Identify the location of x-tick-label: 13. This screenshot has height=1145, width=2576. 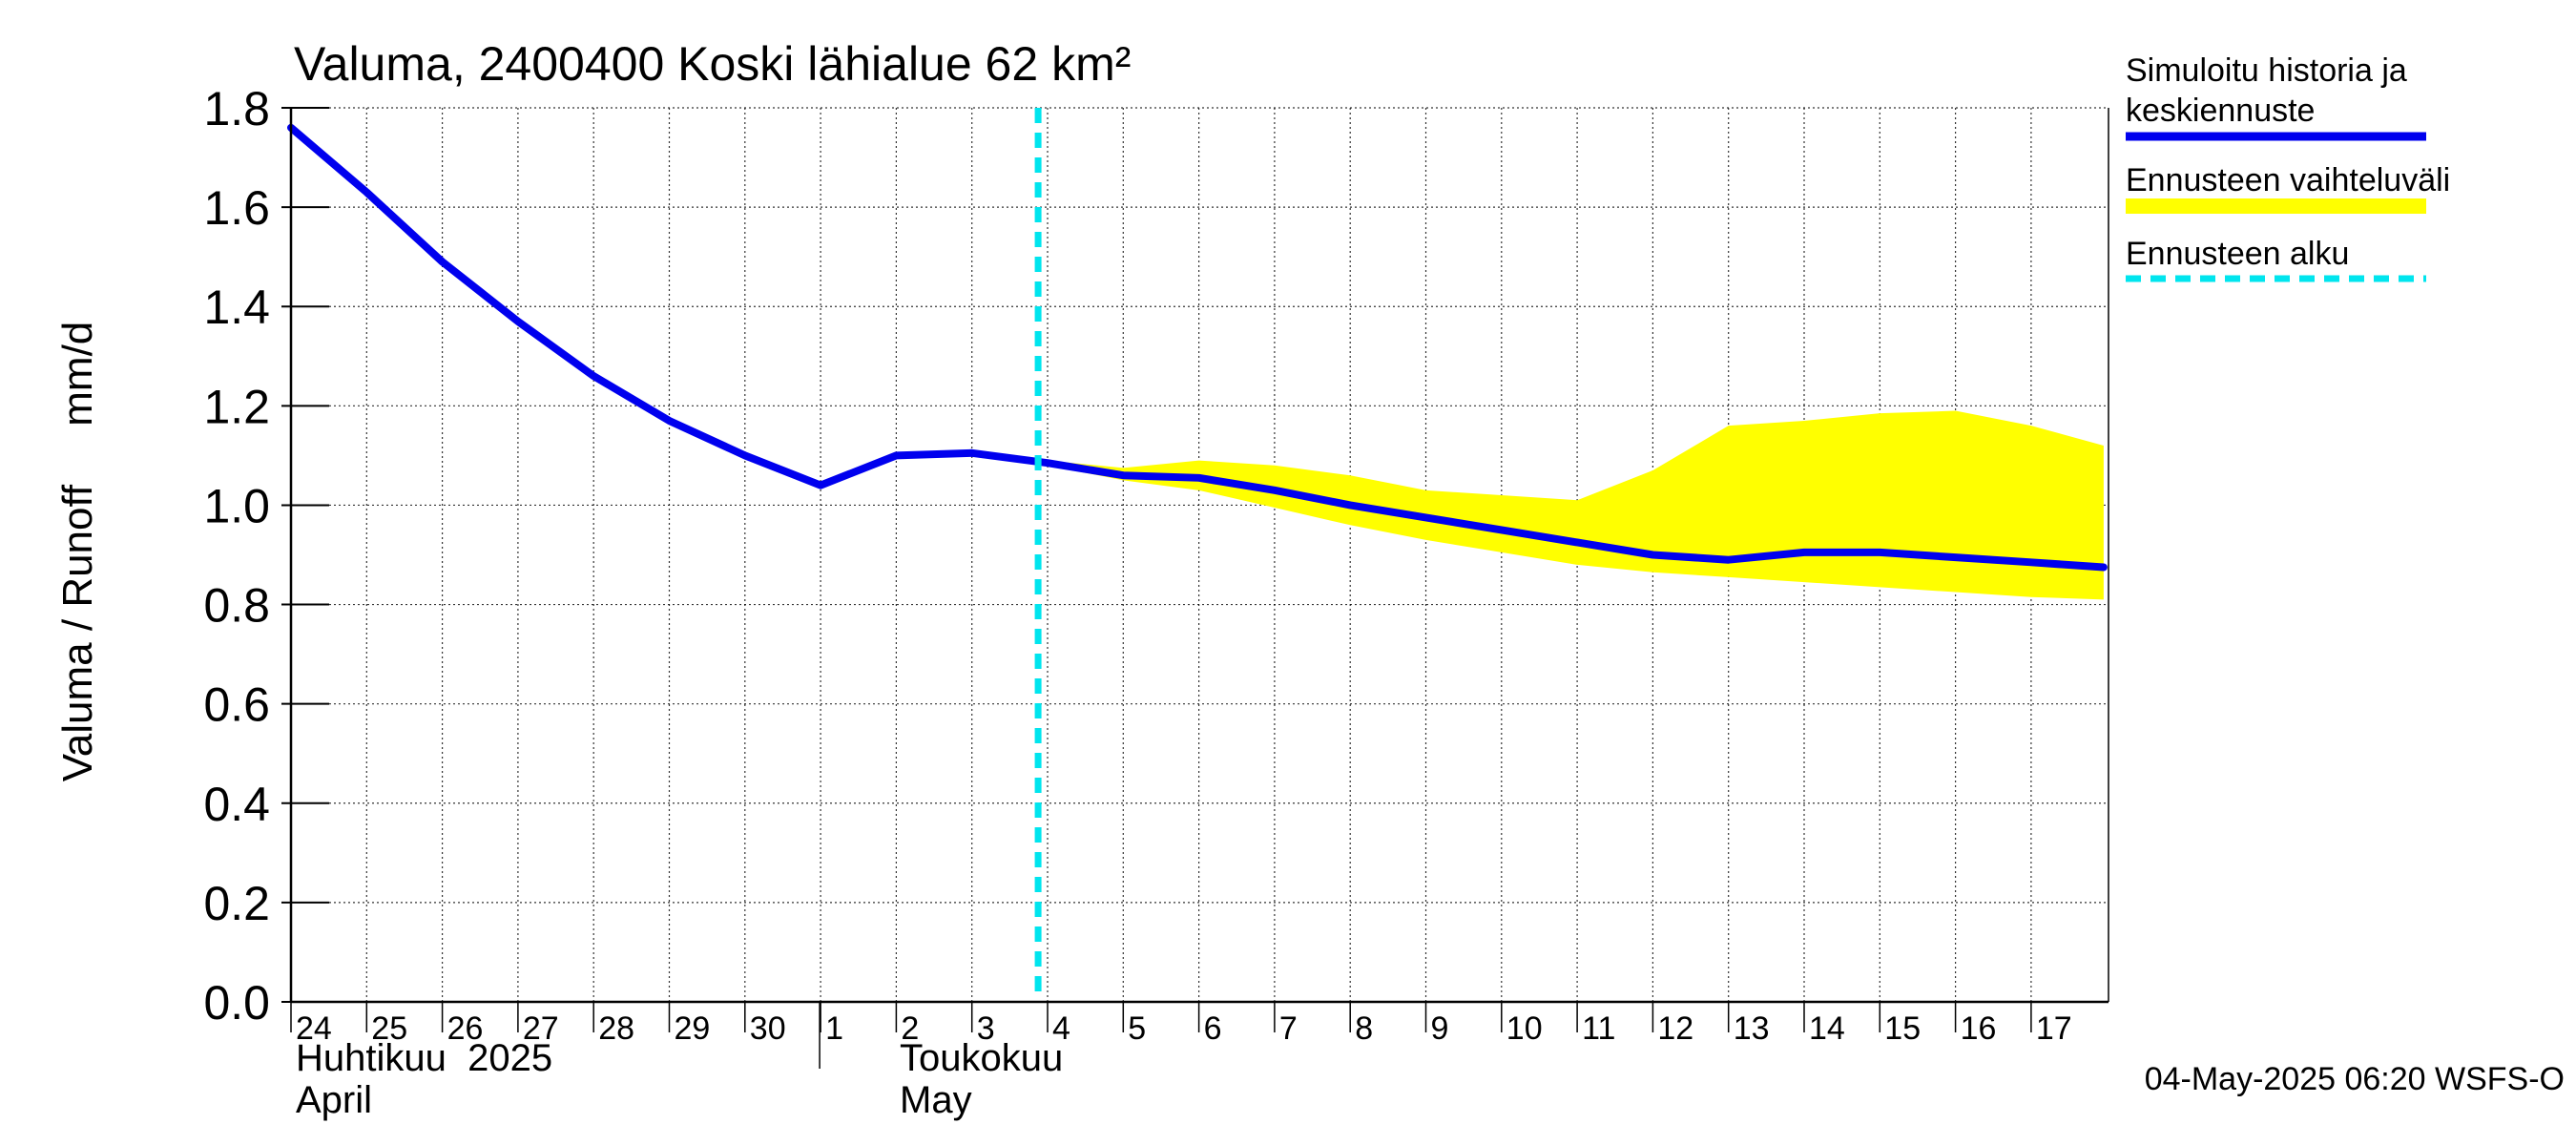
(1752, 1029).